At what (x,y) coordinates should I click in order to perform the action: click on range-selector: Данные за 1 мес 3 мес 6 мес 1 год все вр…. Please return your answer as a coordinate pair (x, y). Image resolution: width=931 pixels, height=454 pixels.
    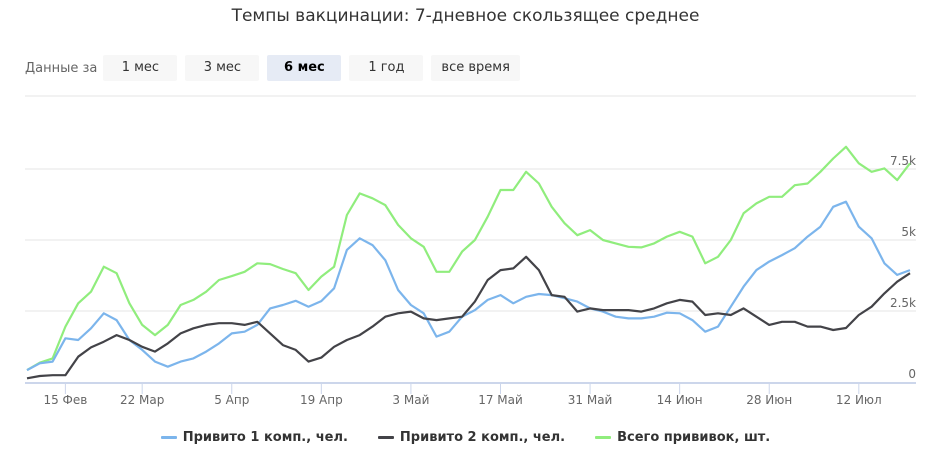
    Looking at the image, I should click on (276, 68).